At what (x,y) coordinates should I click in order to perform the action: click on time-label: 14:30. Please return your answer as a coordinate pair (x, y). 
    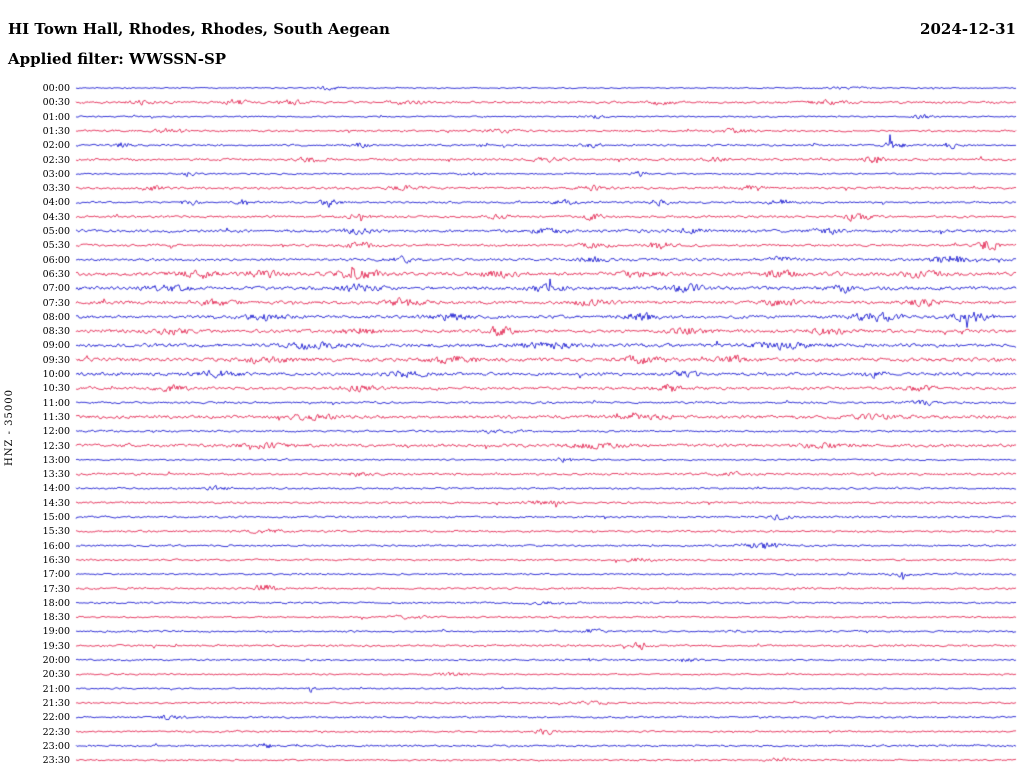
    Looking at the image, I should click on (56, 503).